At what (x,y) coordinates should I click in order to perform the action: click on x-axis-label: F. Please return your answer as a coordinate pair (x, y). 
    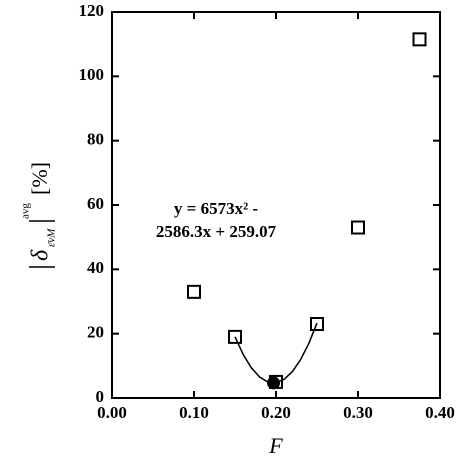
    Looking at the image, I should click on (275, 445).